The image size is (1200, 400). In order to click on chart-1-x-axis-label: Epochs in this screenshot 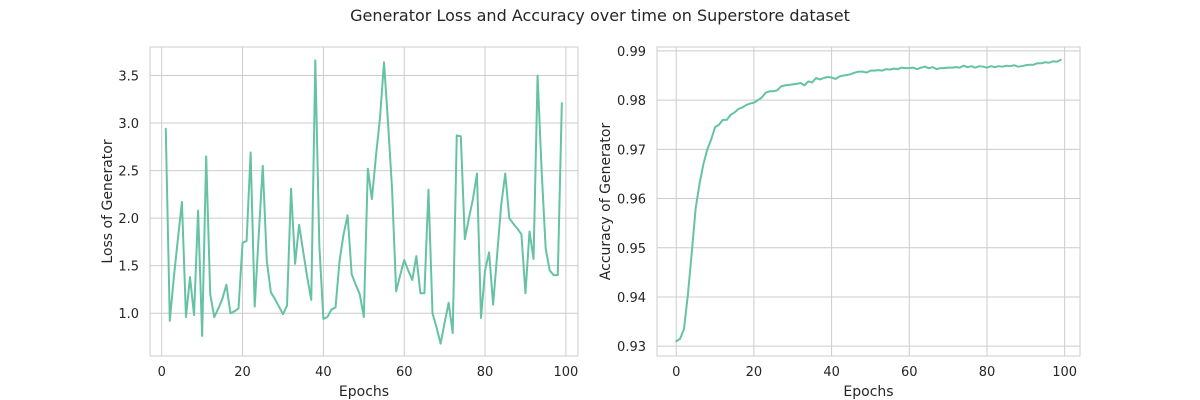, I will do `click(364, 392)`.